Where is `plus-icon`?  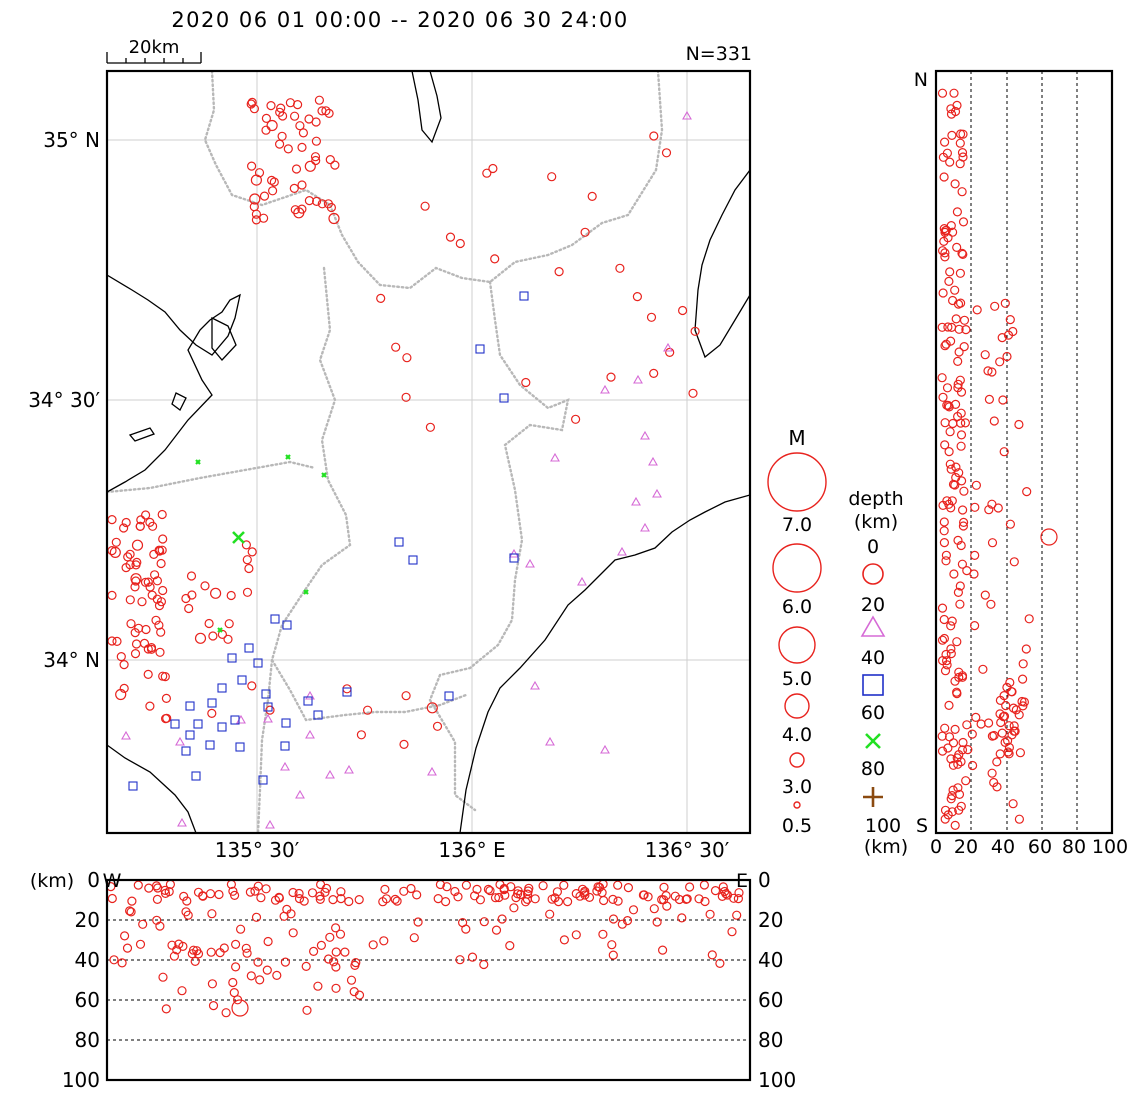
plus-icon is located at coordinates (873, 797).